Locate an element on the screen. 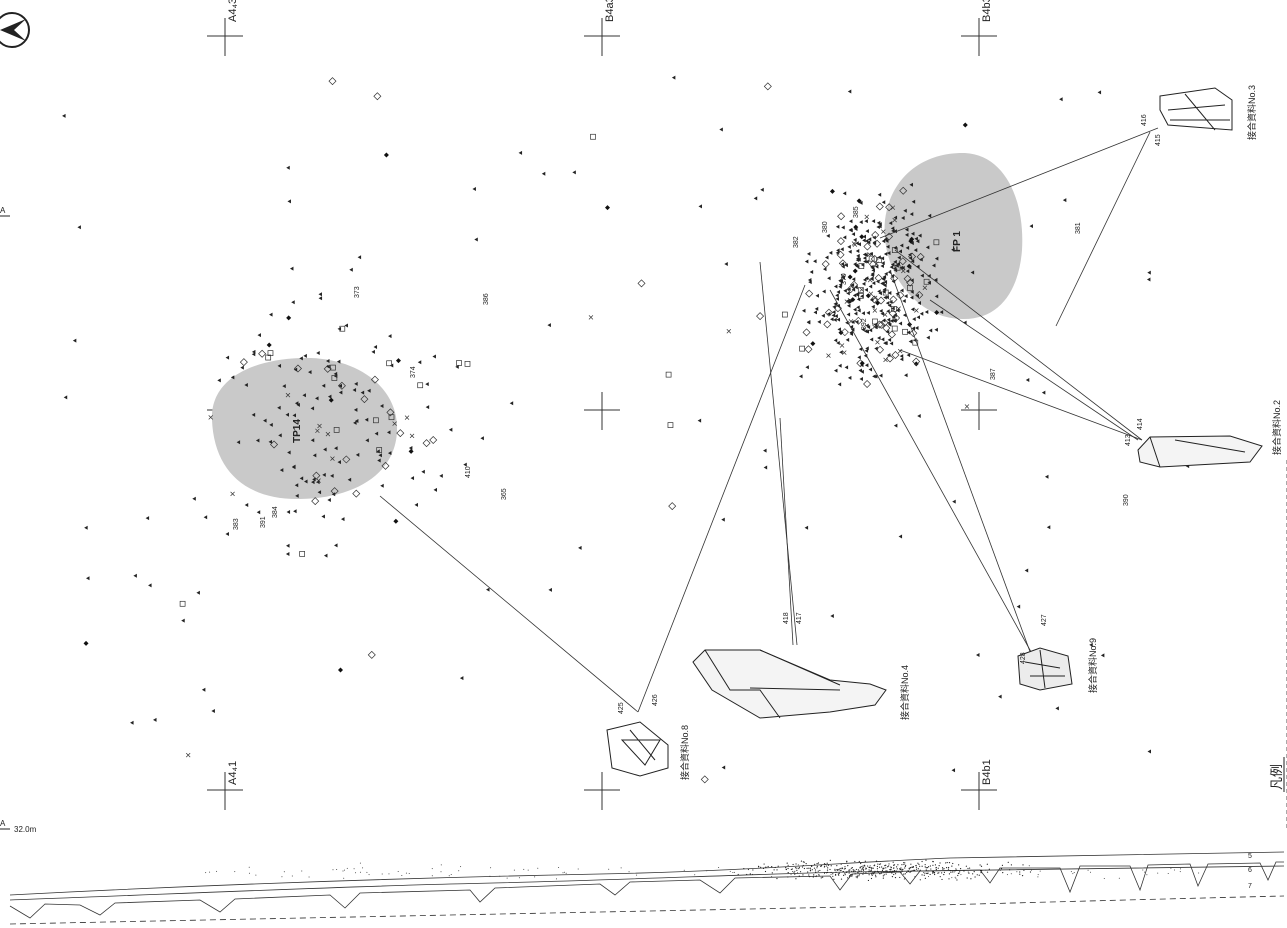 Image resolution: width=1287 pixels, height=928 pixels. refit-label-no9: 接合資料No.9 is located at coordinates (1092, 665).